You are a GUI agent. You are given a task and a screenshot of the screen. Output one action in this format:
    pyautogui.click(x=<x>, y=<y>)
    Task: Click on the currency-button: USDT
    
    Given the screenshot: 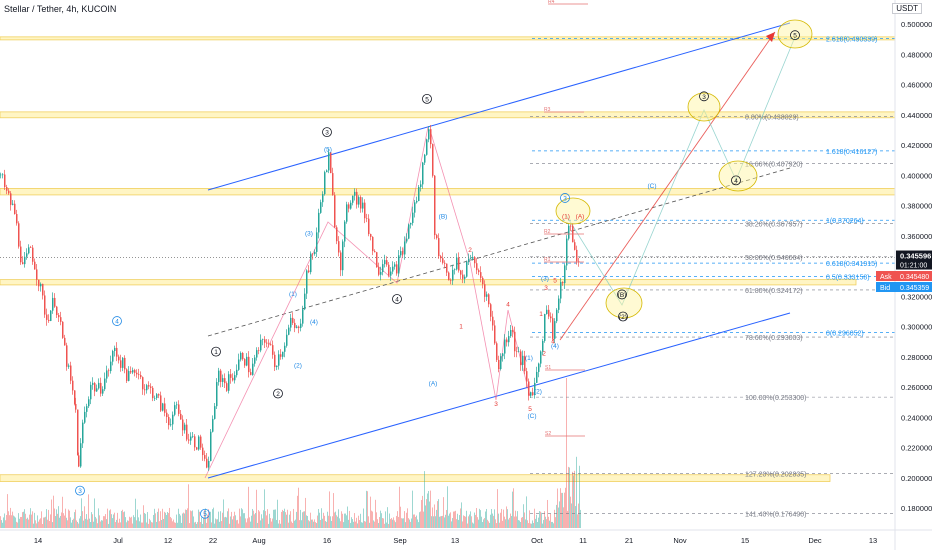 What is the action you would take?
    pyautogui.click(x=907, y=8)
    